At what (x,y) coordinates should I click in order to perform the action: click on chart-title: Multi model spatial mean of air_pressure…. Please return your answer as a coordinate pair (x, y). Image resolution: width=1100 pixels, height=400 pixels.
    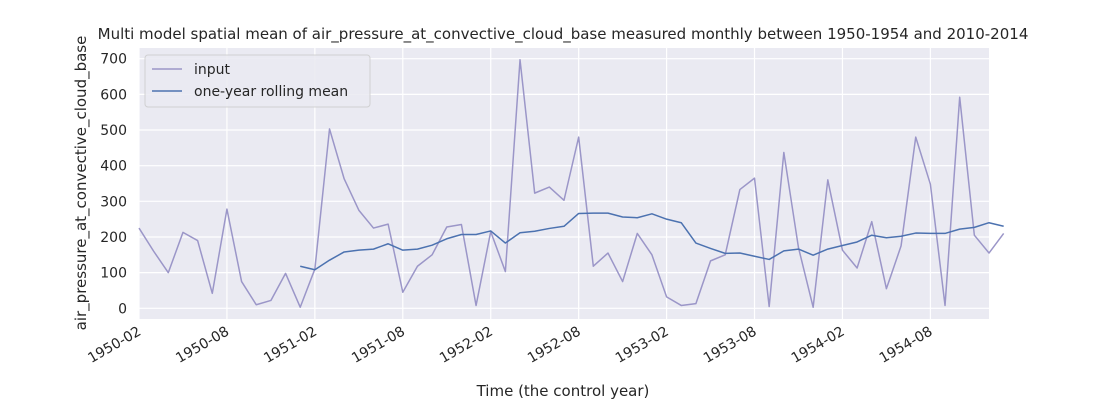
    Looking at the image, I should click on (563, 34).